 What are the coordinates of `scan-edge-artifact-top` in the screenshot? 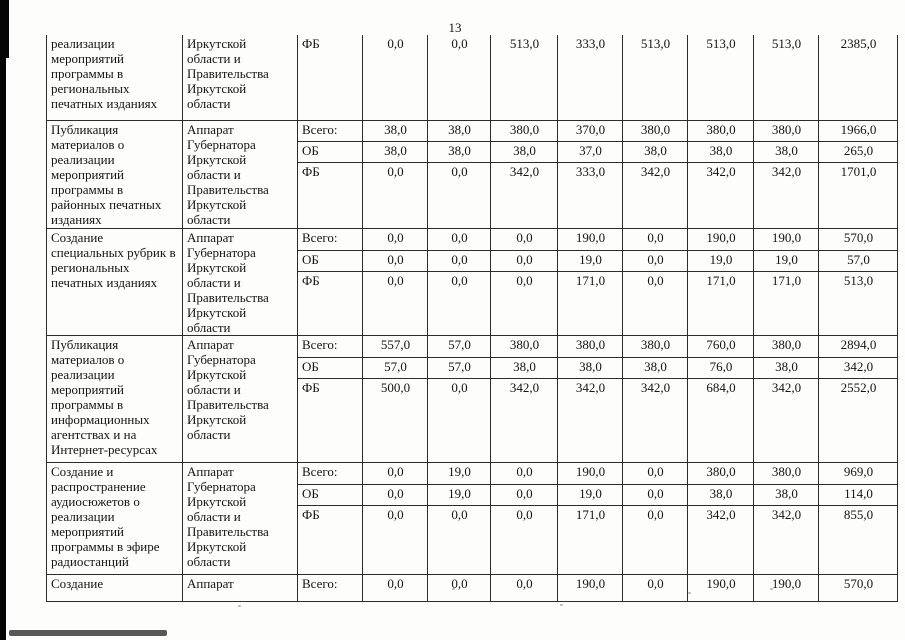 It's located at (4, 29).